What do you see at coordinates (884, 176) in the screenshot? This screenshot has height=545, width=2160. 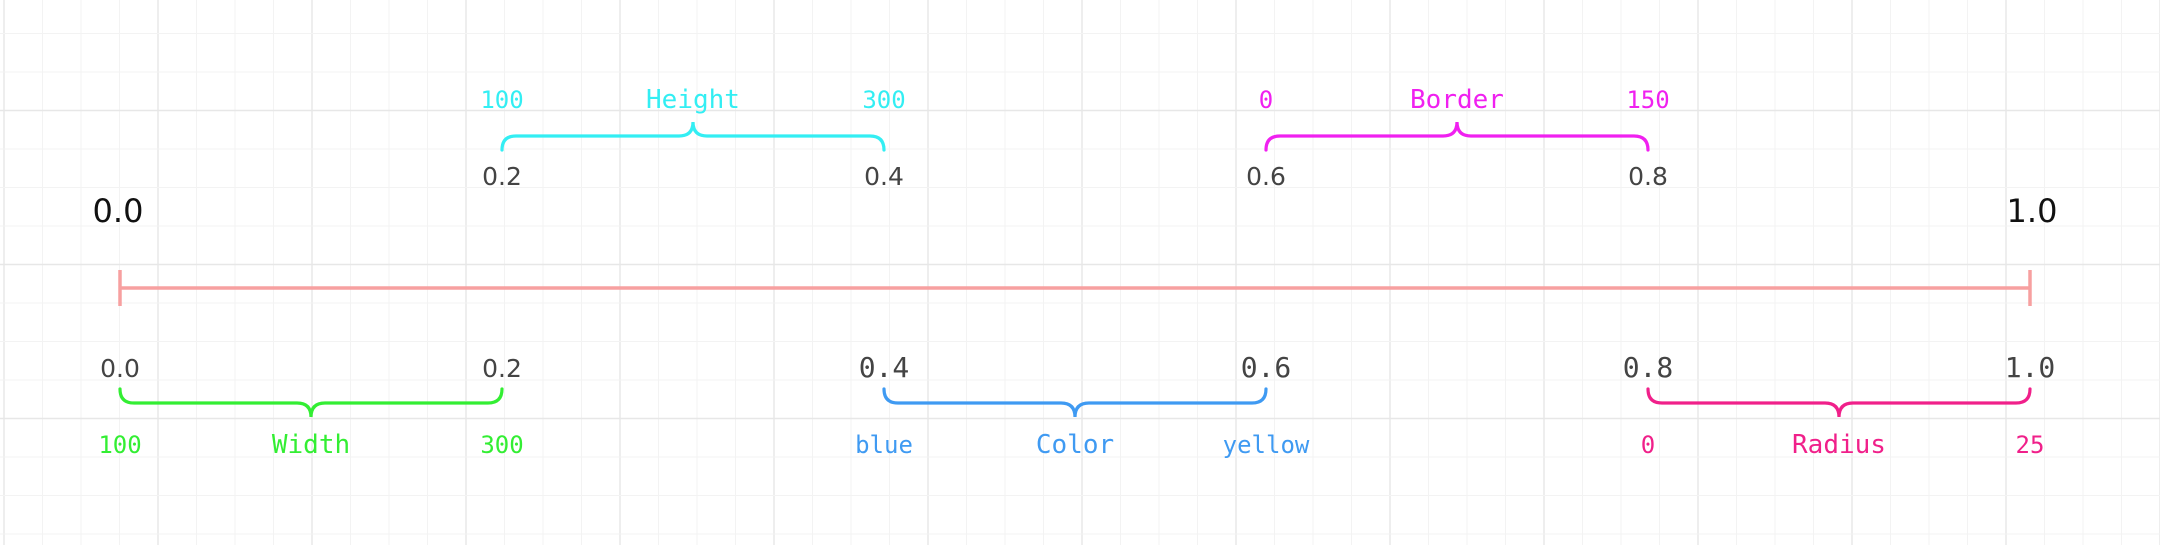 I see `segment-end-position: 0.4` at bounding box center [884, 176].